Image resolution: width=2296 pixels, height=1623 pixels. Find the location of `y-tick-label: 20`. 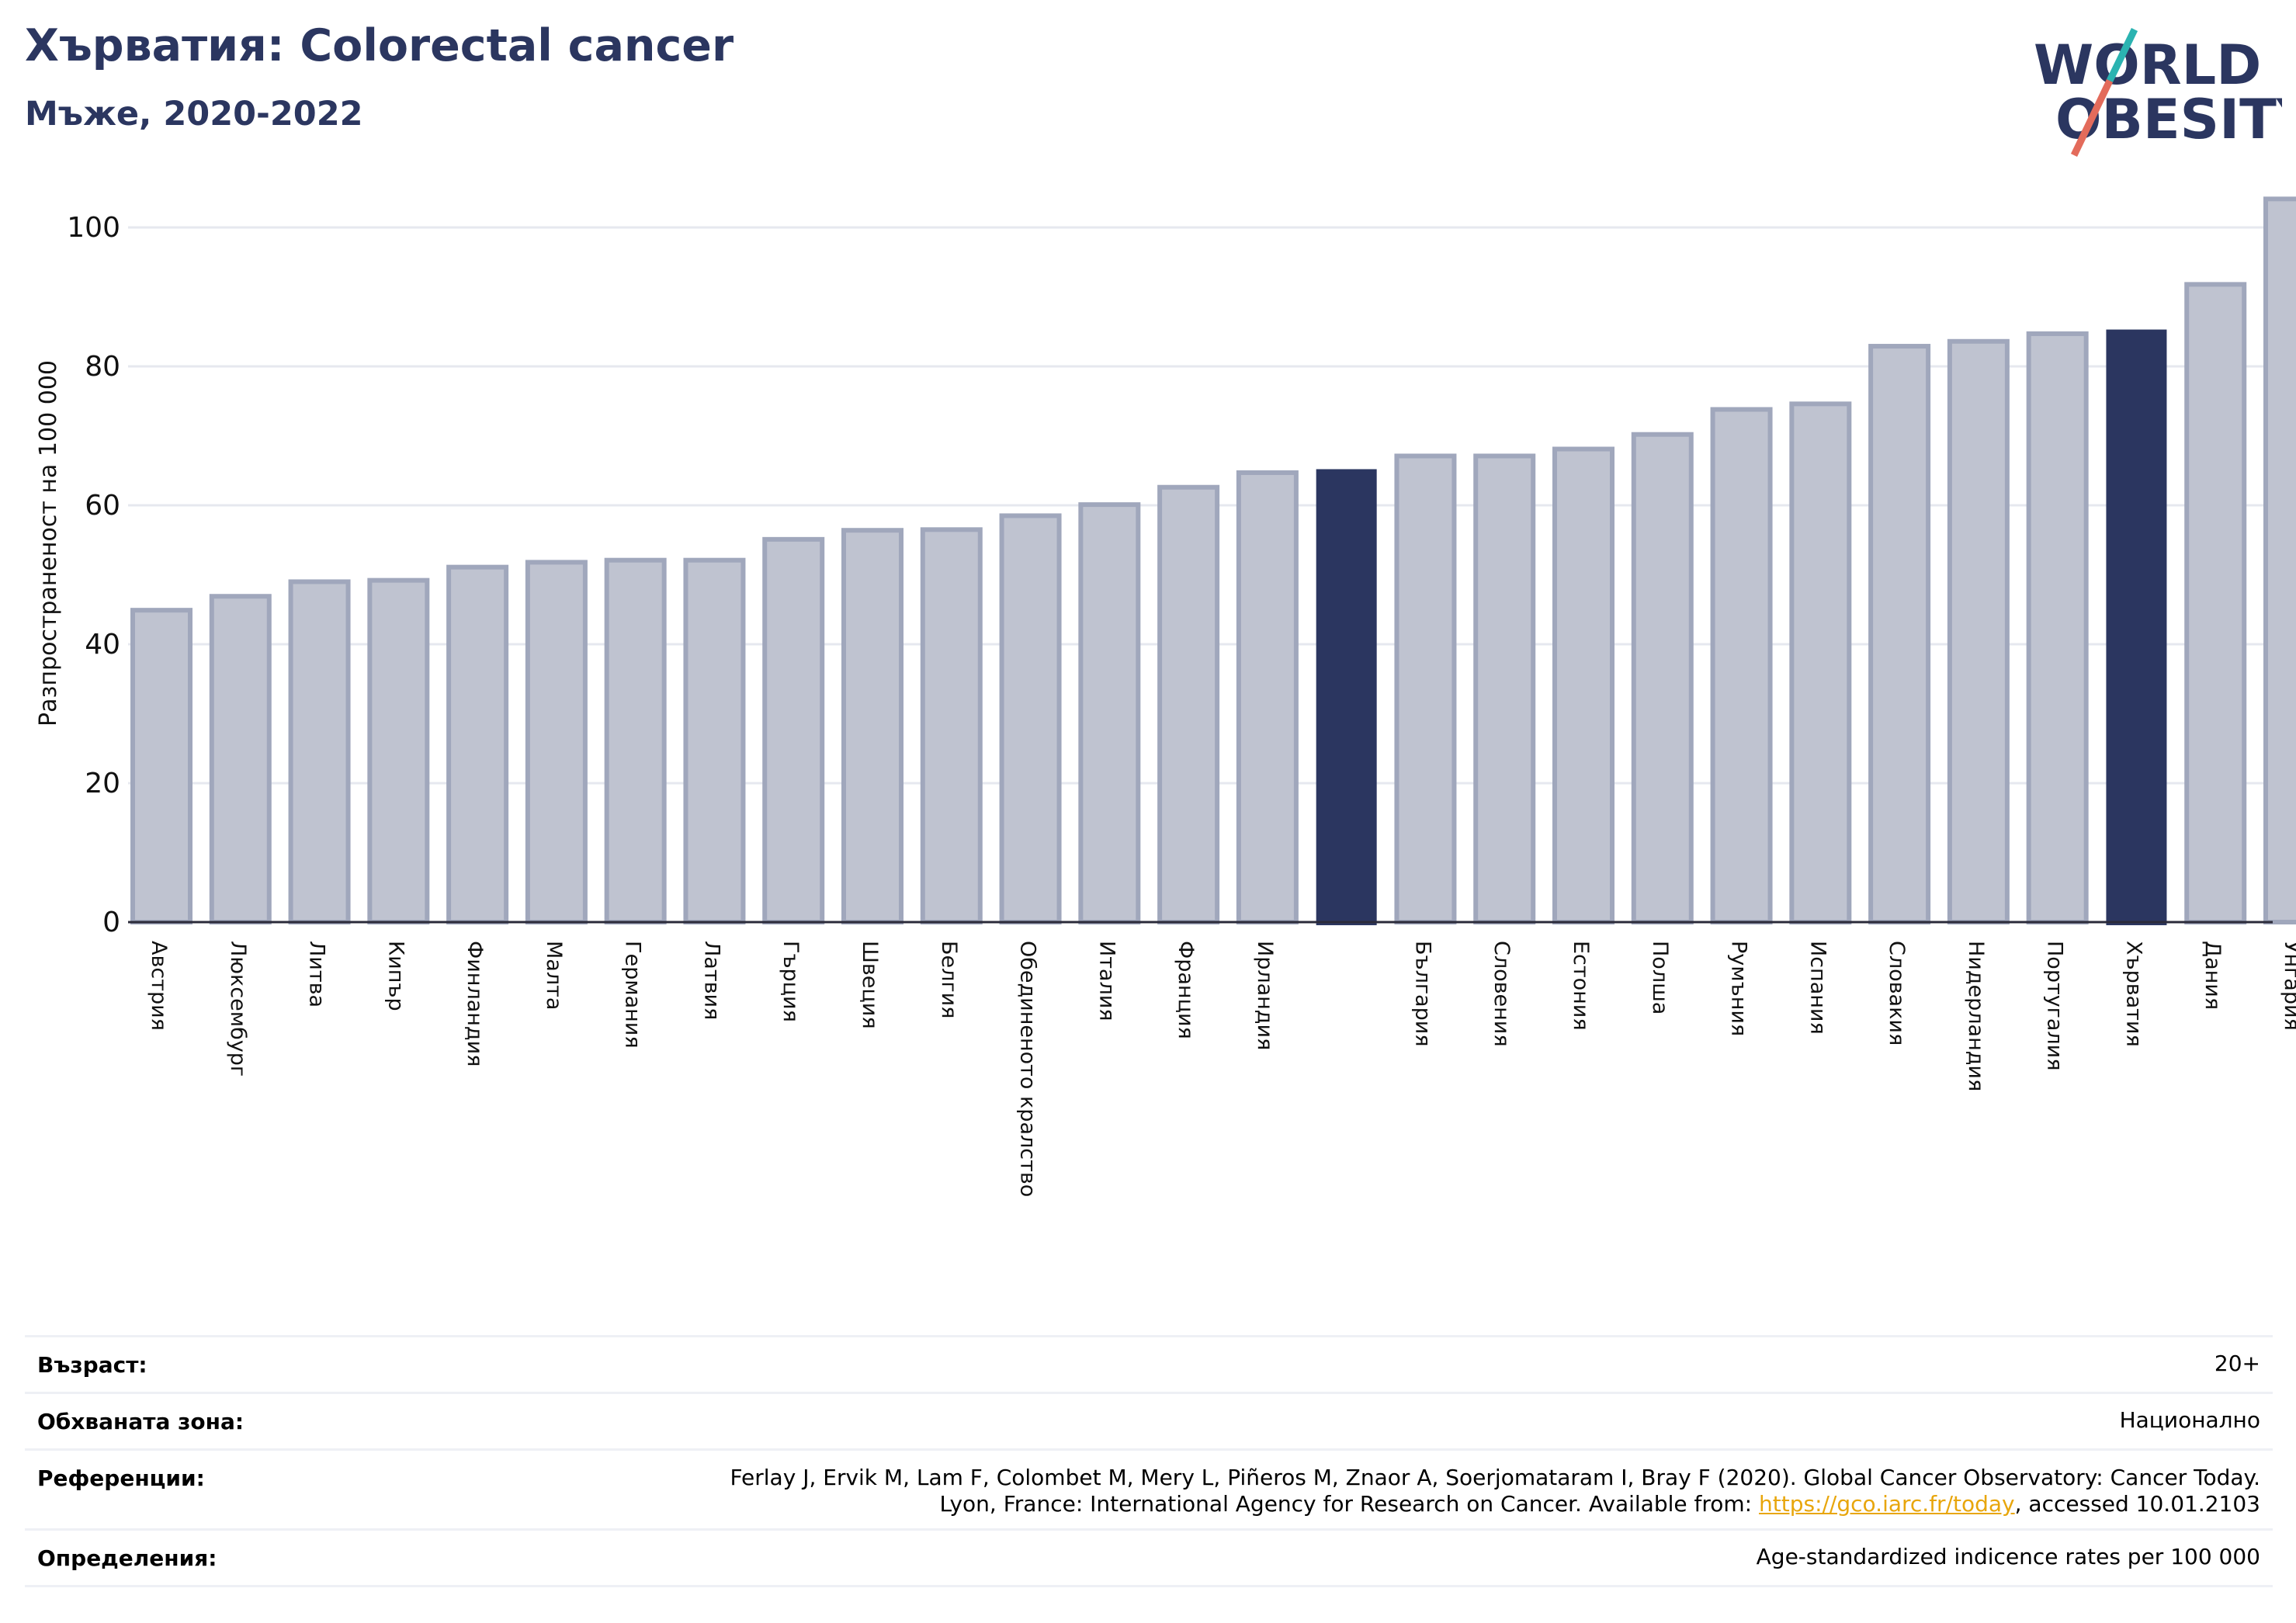

y-tick-label: 20 is located at coordinates (102, 783).